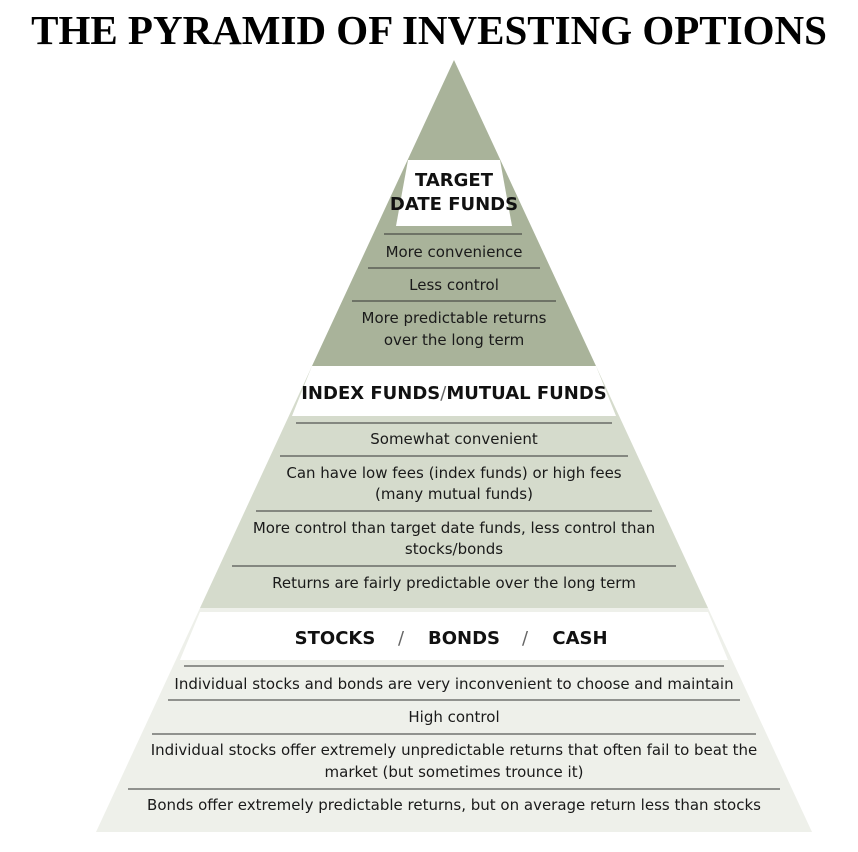 The height and width of the screenshot is (852, 858). What do you see at coordinates (454, 439) in the screenshot?
I see `tier-index-mutual-funds-item: Somewhat convenient` at bounding box center [454, 439].